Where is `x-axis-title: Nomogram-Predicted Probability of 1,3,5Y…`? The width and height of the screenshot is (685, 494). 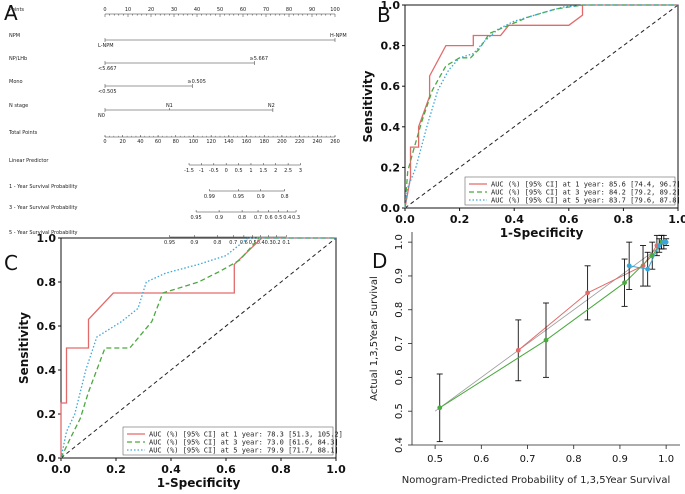
x-axis-title: Nomogram-Predicted Probability of 1,3,5Y… is located at coordinates (536, 480).